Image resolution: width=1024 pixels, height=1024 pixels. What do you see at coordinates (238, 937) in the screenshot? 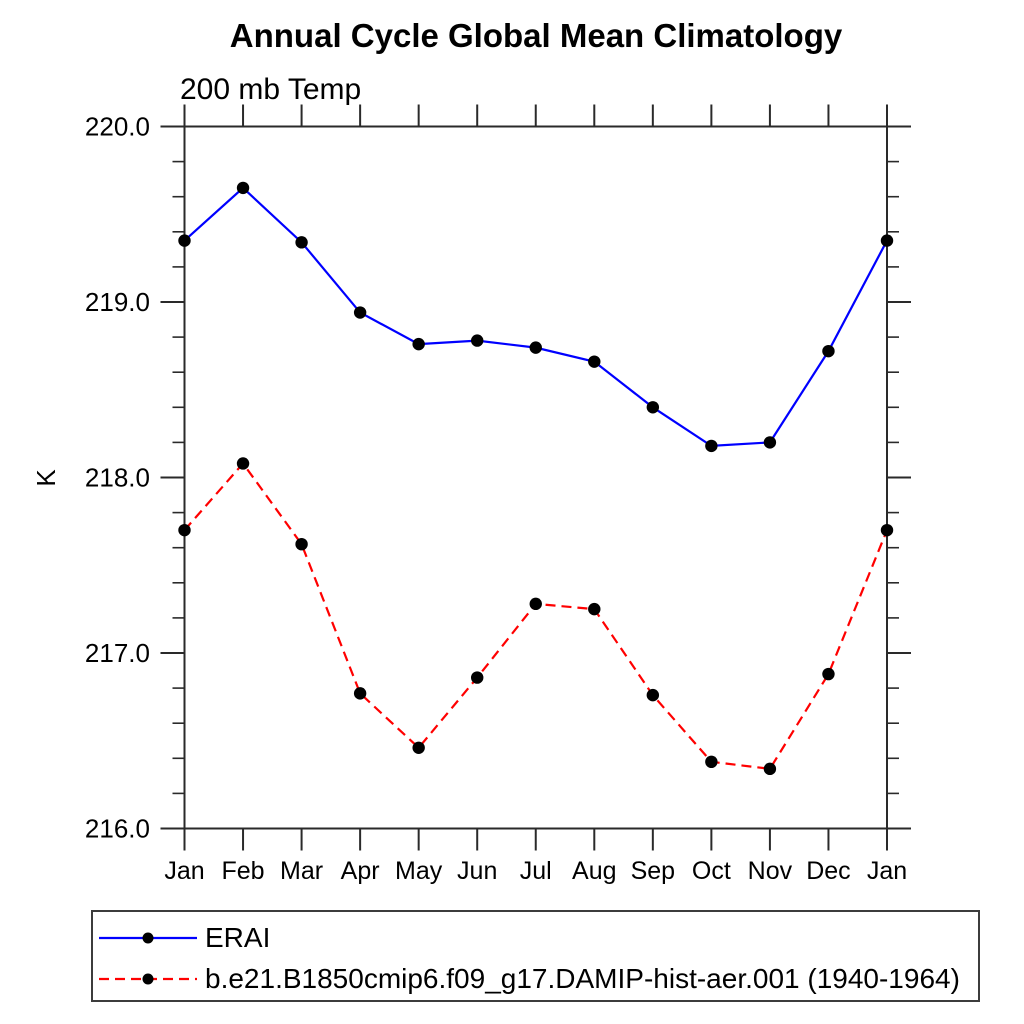
I see `legend-label: ERAI` at bounding box center [238, 937].